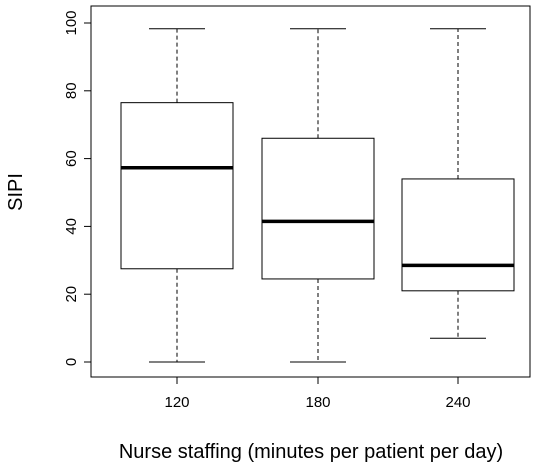  Describe the element at coordinates (457, 402) in the screenshot. I see `x-tick-label: 240` at that location.